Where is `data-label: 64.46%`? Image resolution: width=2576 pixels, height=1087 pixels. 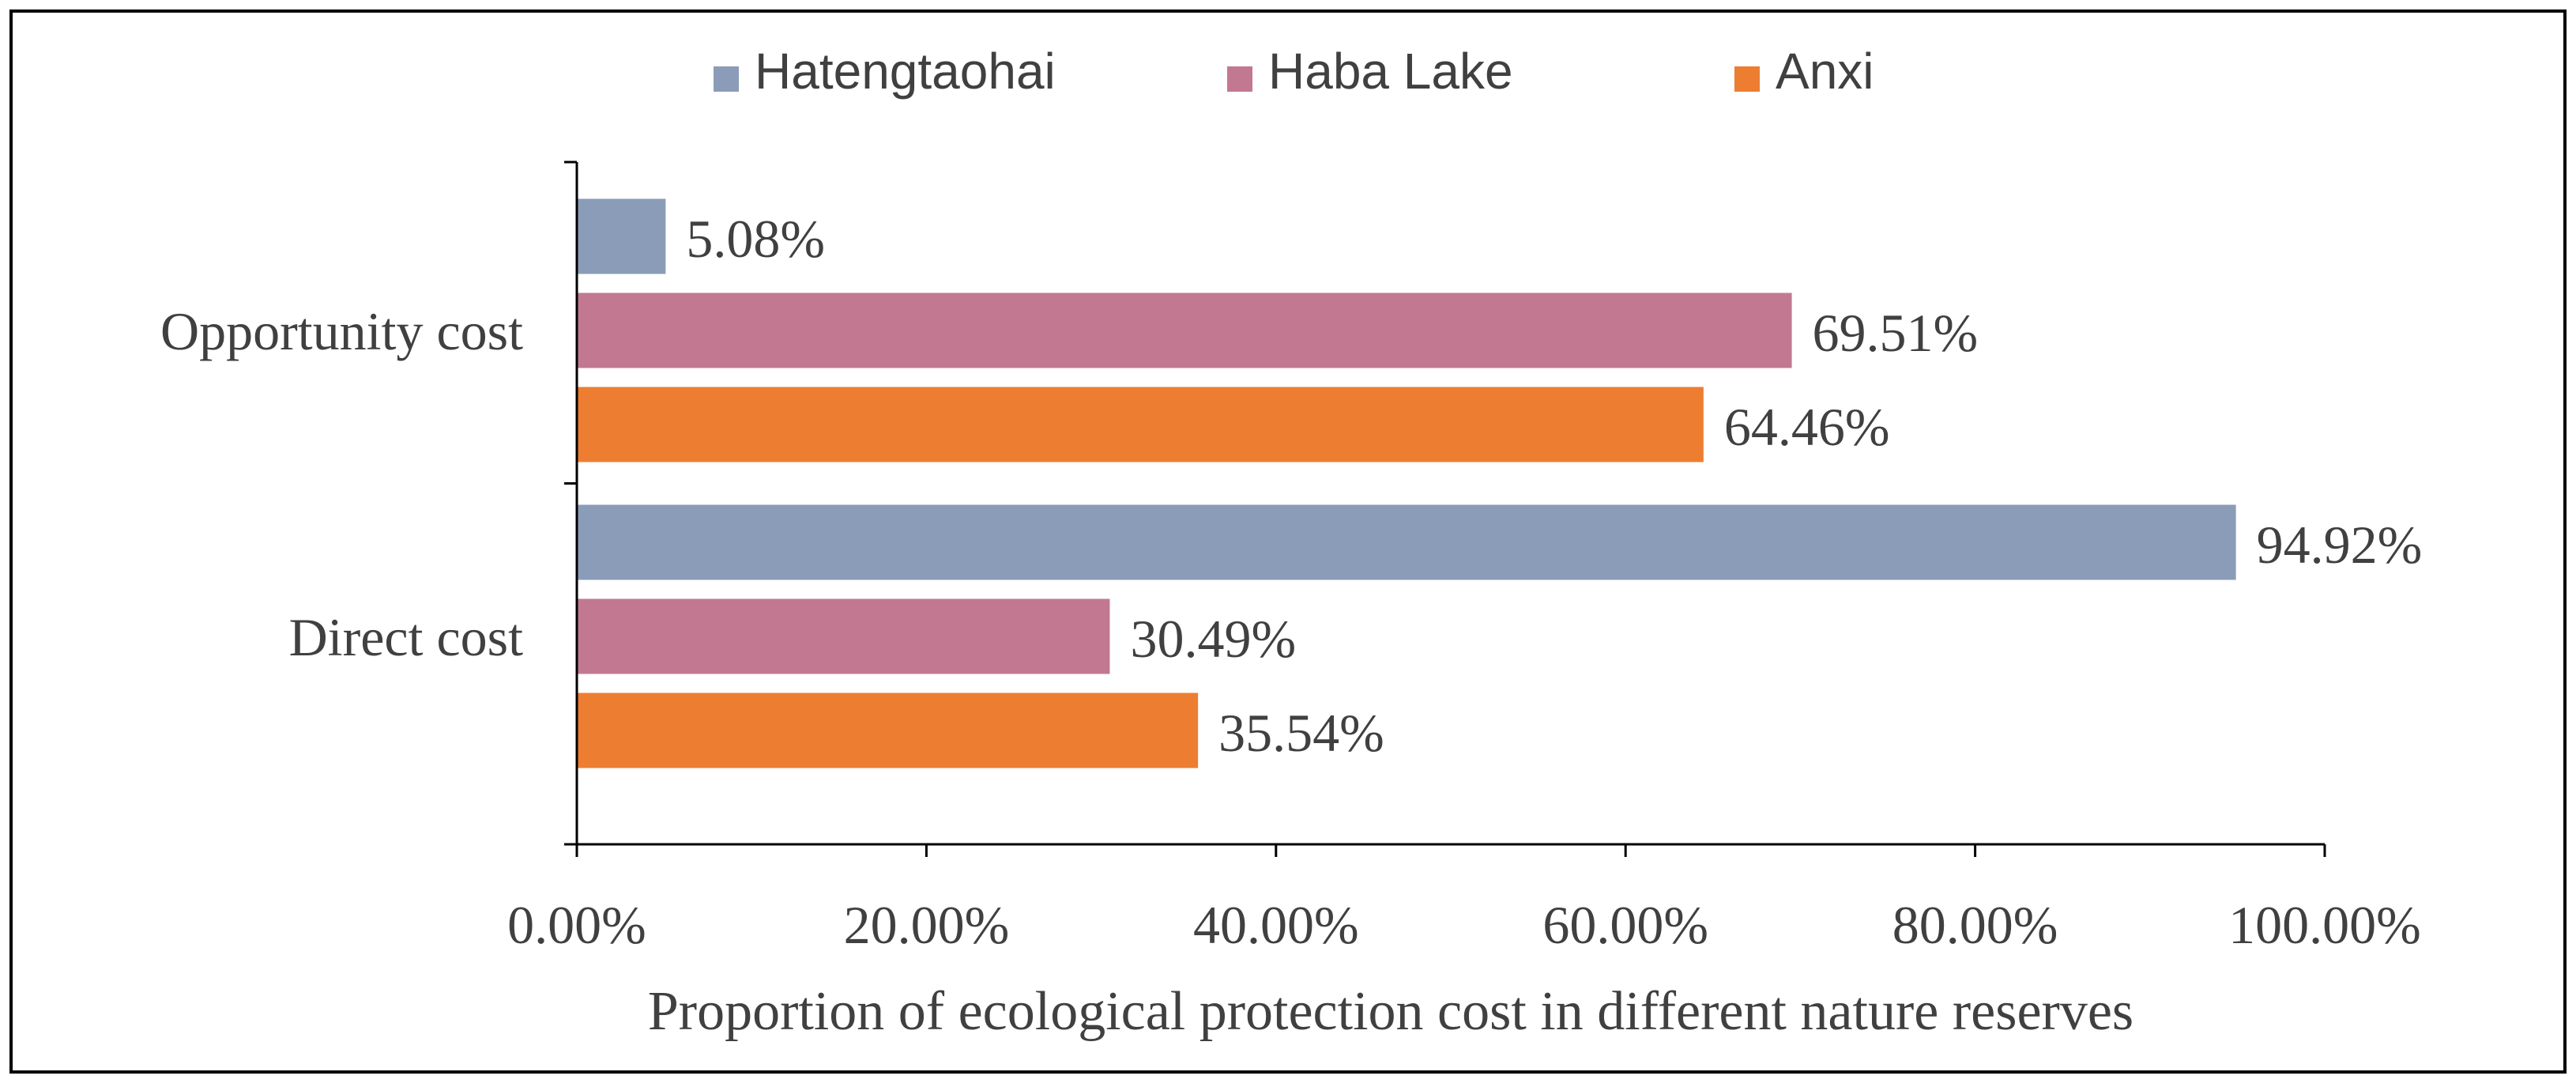 data-label: 64.46% is located at coordinates (1807, 427).